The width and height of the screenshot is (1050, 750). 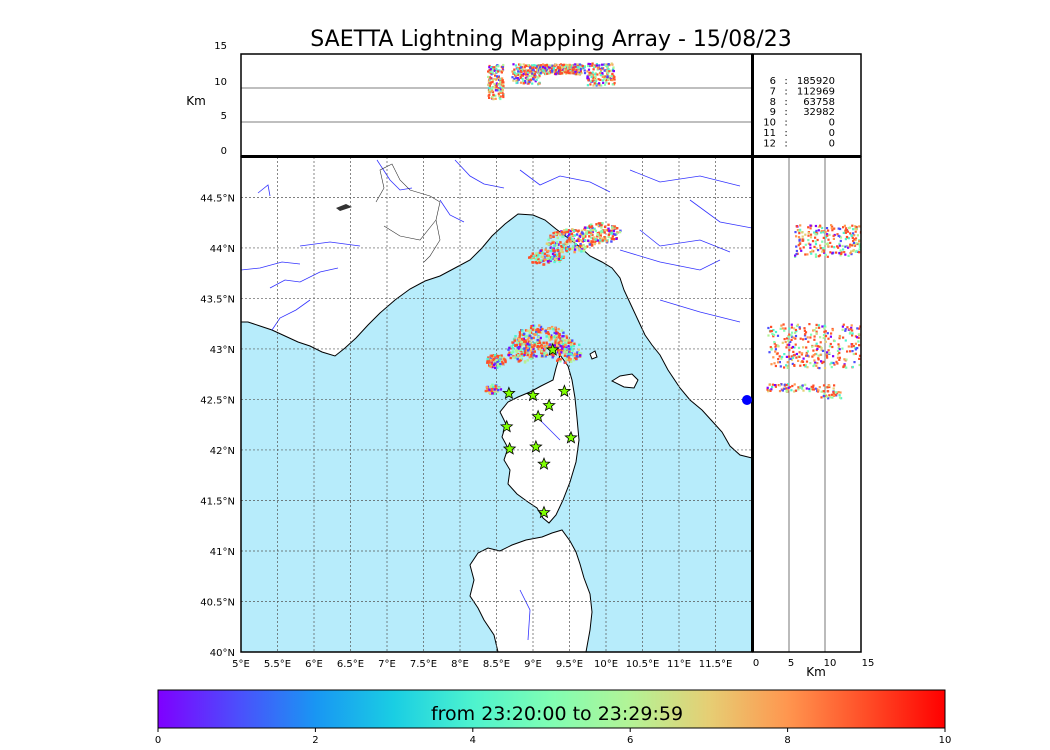 I want to click on colorbar-tick: 4, so click(x=473, y=740).